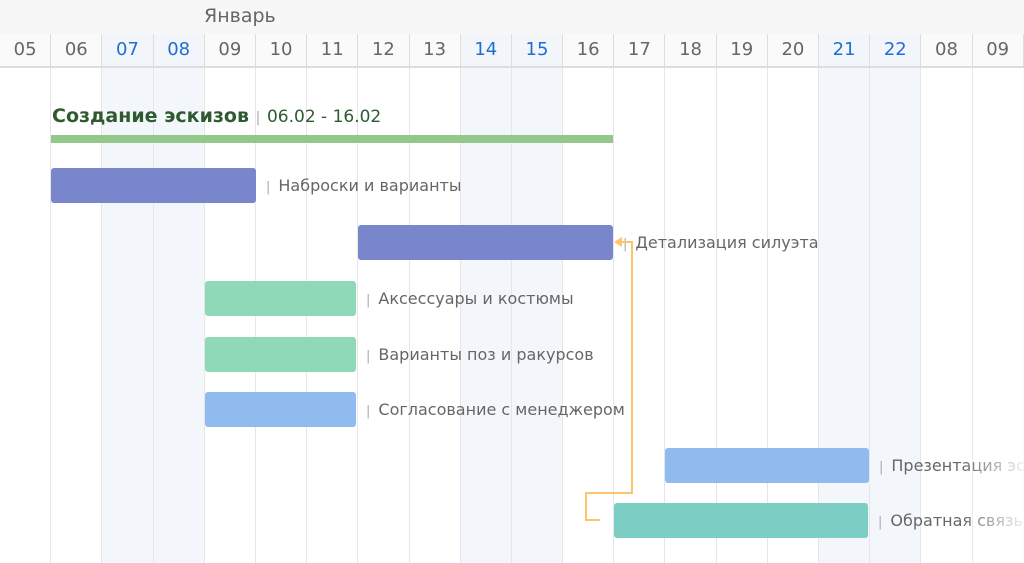 This screenshot has width=1024, height=563. I want to click on day-header: 13, so click(435, 50).